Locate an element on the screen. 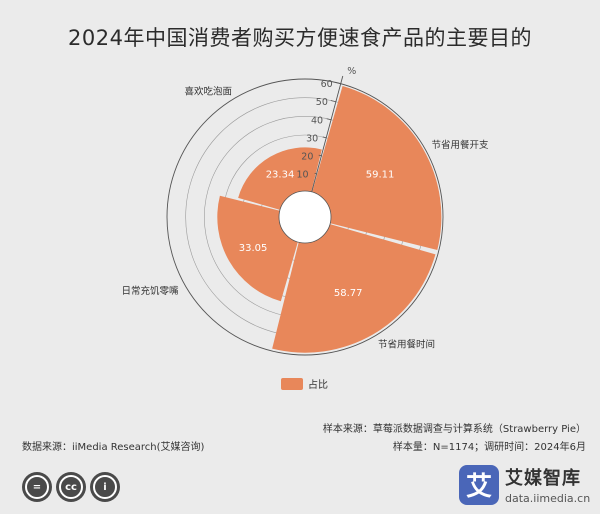  inner-circle is located at coordinates (305, 217).